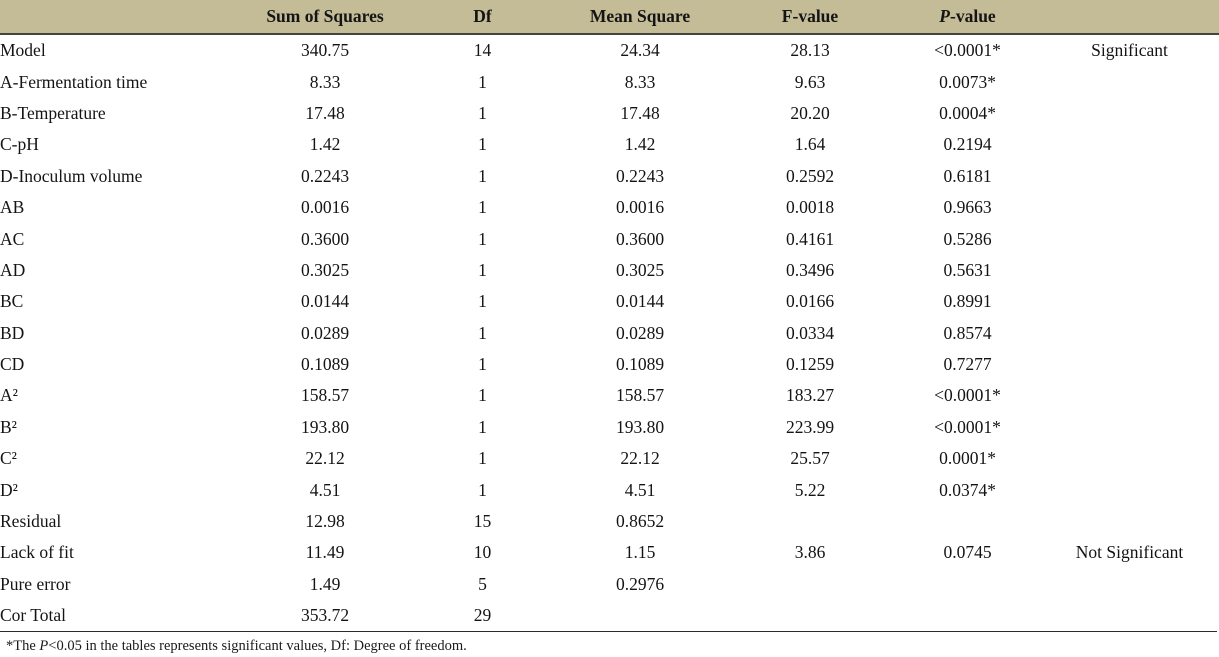  I want to click on col-header-significance, so click(1129, 17).